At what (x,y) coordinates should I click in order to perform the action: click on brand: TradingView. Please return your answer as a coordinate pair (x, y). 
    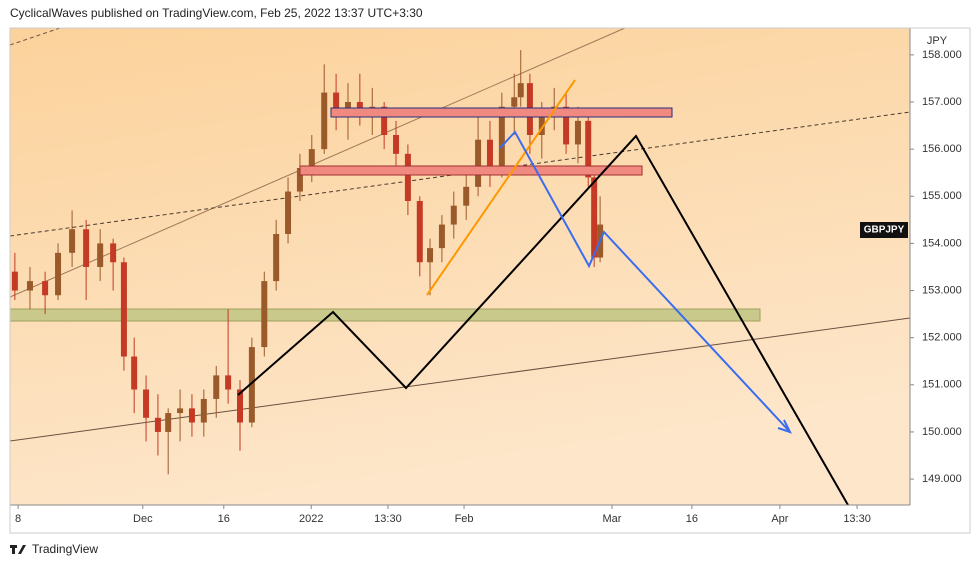
    Looking at the image, I should click on (65, 549).